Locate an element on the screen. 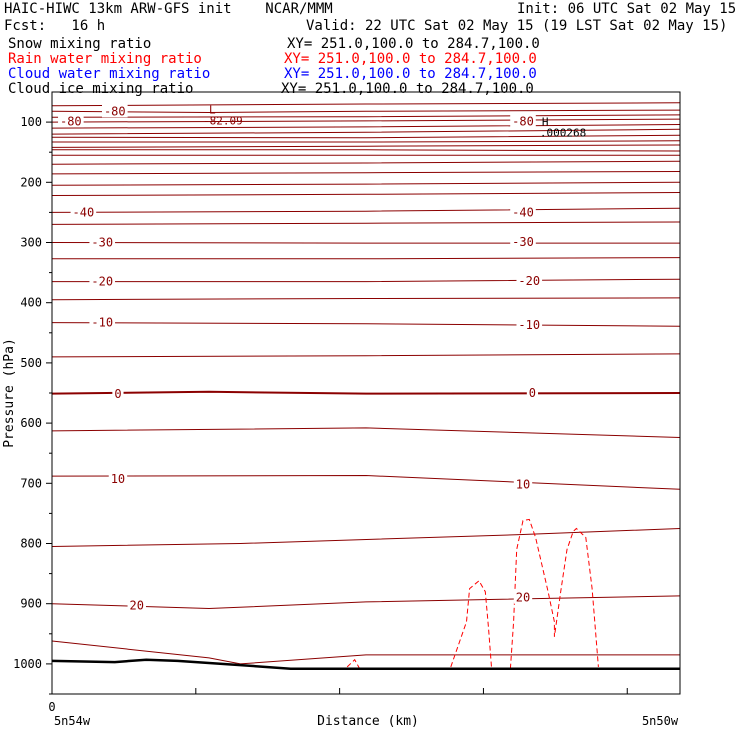 This screenshot has height=740, width=740. x-tick-label-right: 5n50w is located at coordinates (660, 721).